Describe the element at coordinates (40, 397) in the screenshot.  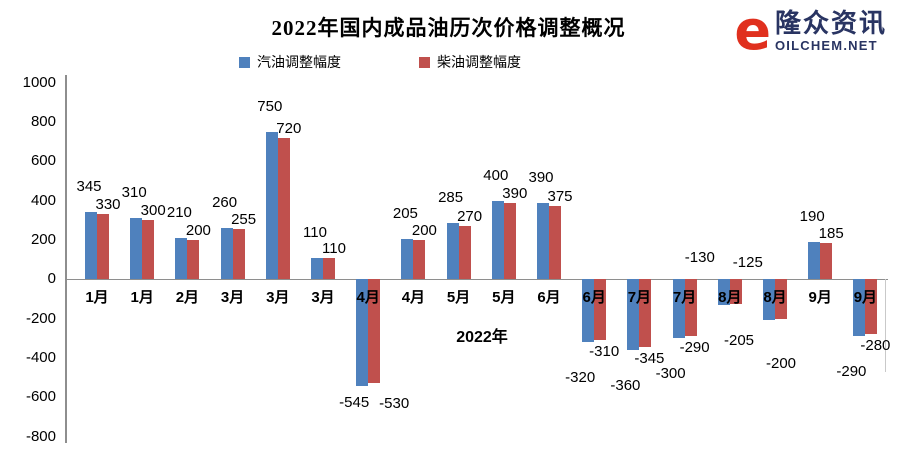
I see `y-axis-tick: -600` at that location.